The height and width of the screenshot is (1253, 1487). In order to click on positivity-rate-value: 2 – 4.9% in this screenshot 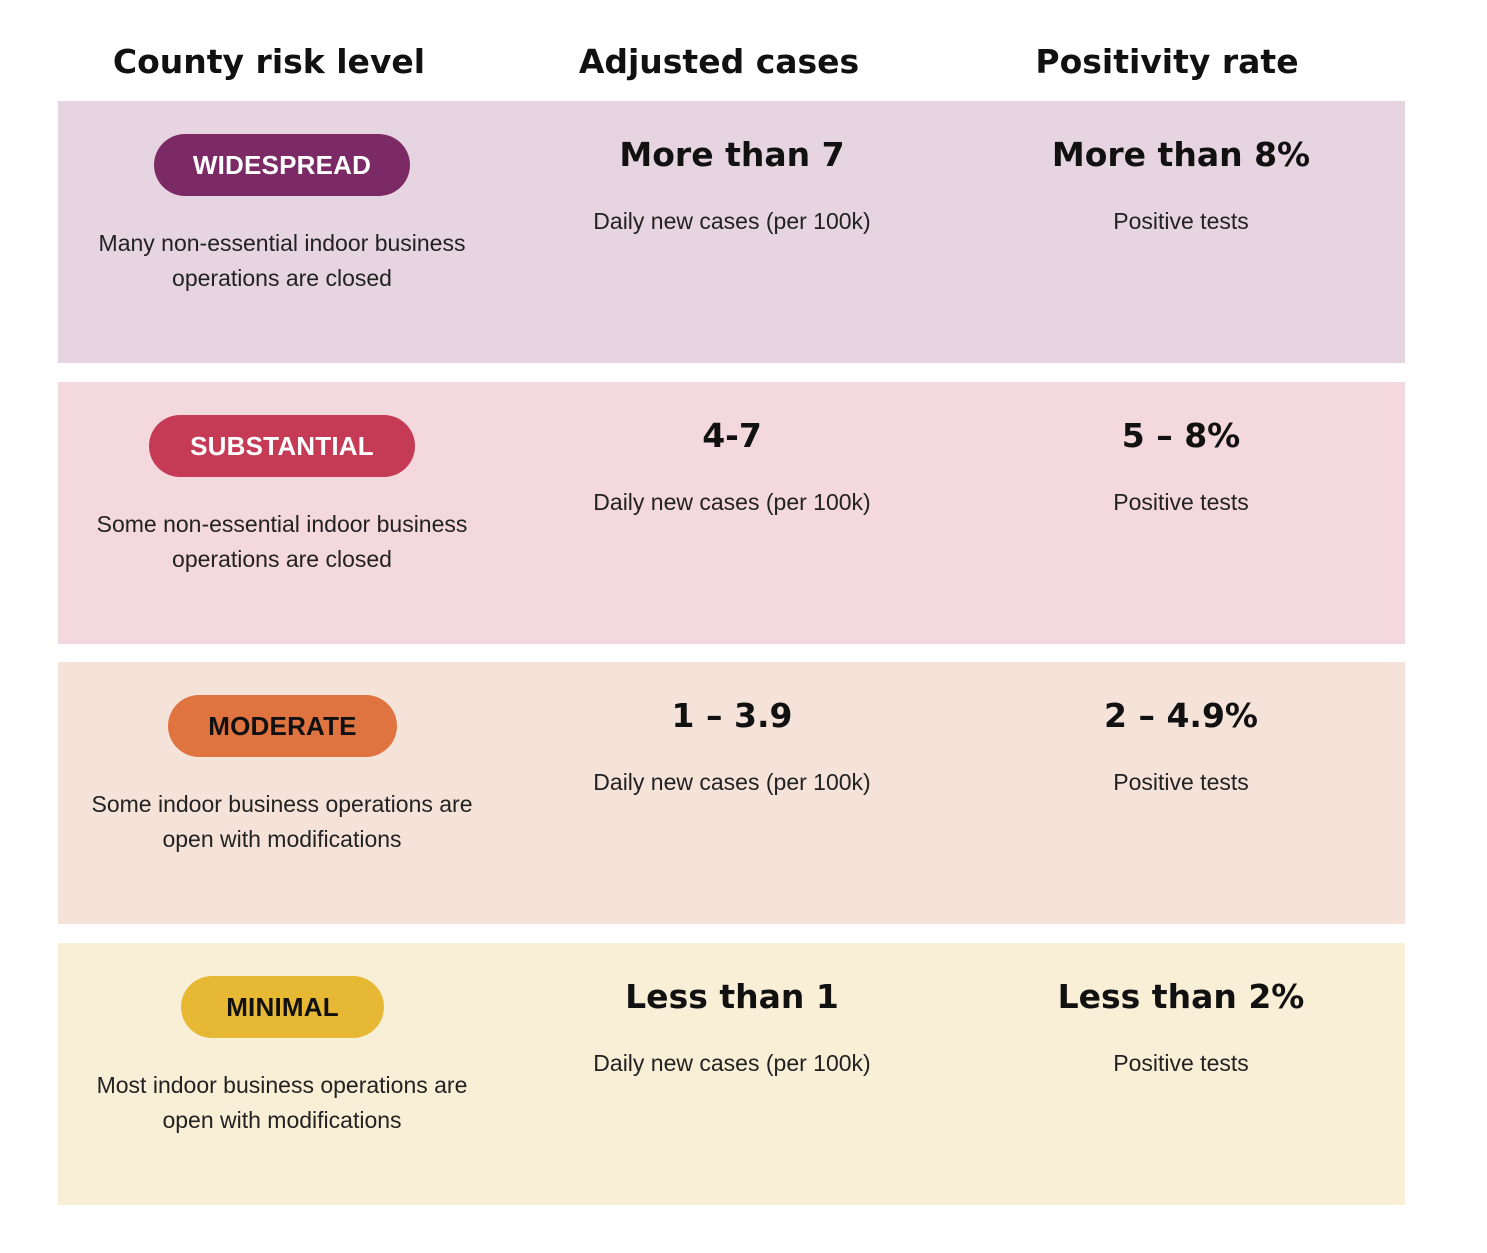, I will do `click(1181, 715)`.